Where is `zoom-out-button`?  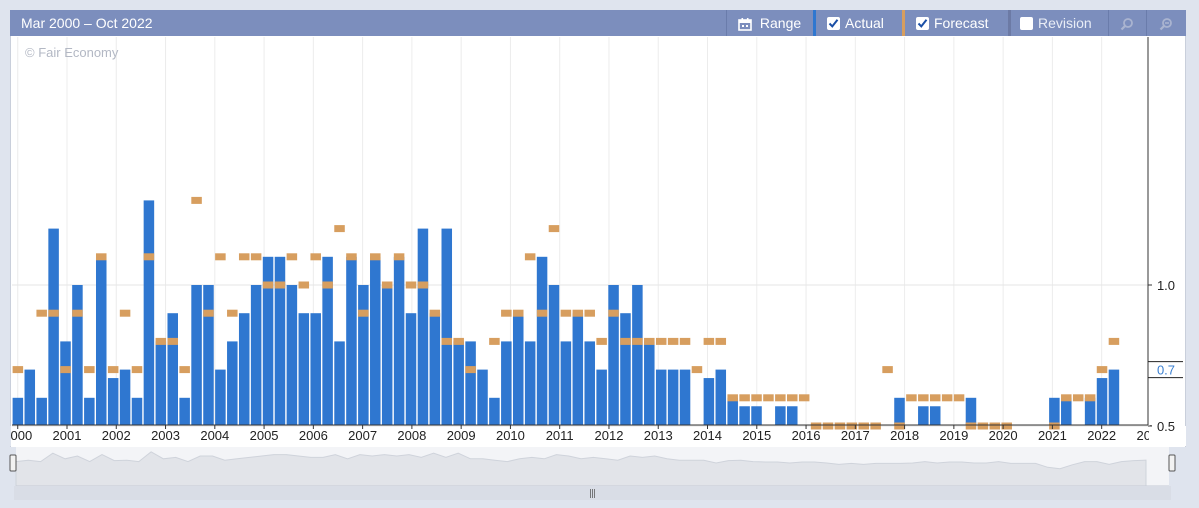
zoom-out-button is located at coordinates (1166, 23).